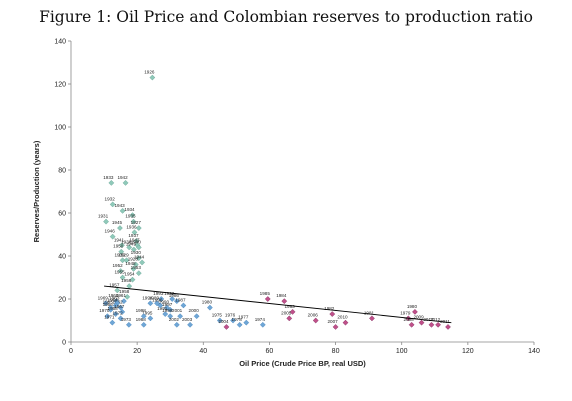 Image resolution: width=572 pixels, height=401 pixels. What do you see at coordinates (124, 291) in the screenshot?
I see `point-label-1958: 1958` at bounding box center [124, 291].